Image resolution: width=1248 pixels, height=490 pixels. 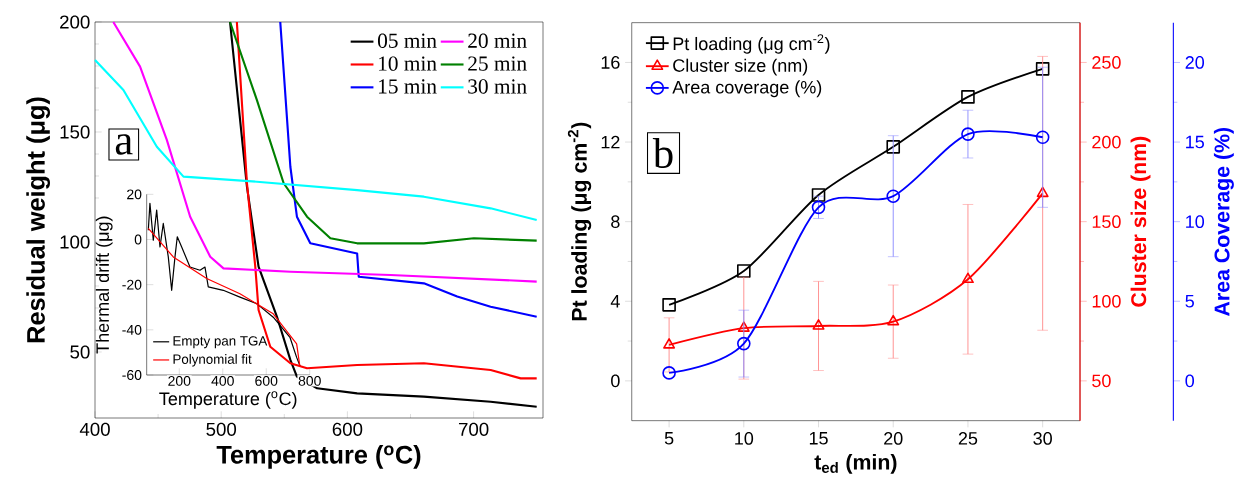 What do you see at coordinates (473, 429) in the screenshot?
I see `x-tick-label: 700` at bounding box center [473, 429].